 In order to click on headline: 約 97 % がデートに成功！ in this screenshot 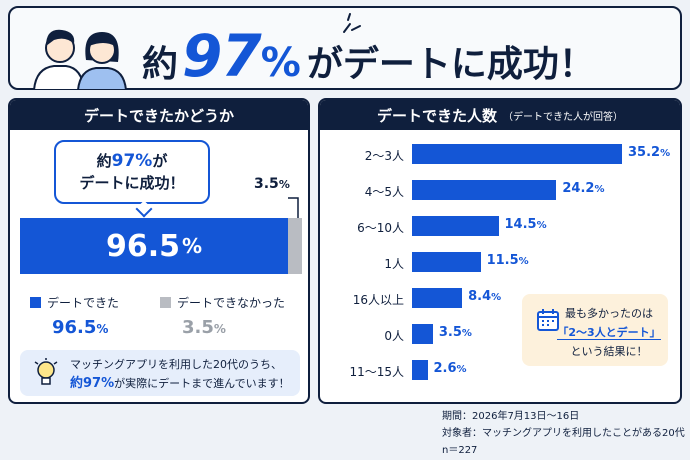, I will do `click(368, 56)`.